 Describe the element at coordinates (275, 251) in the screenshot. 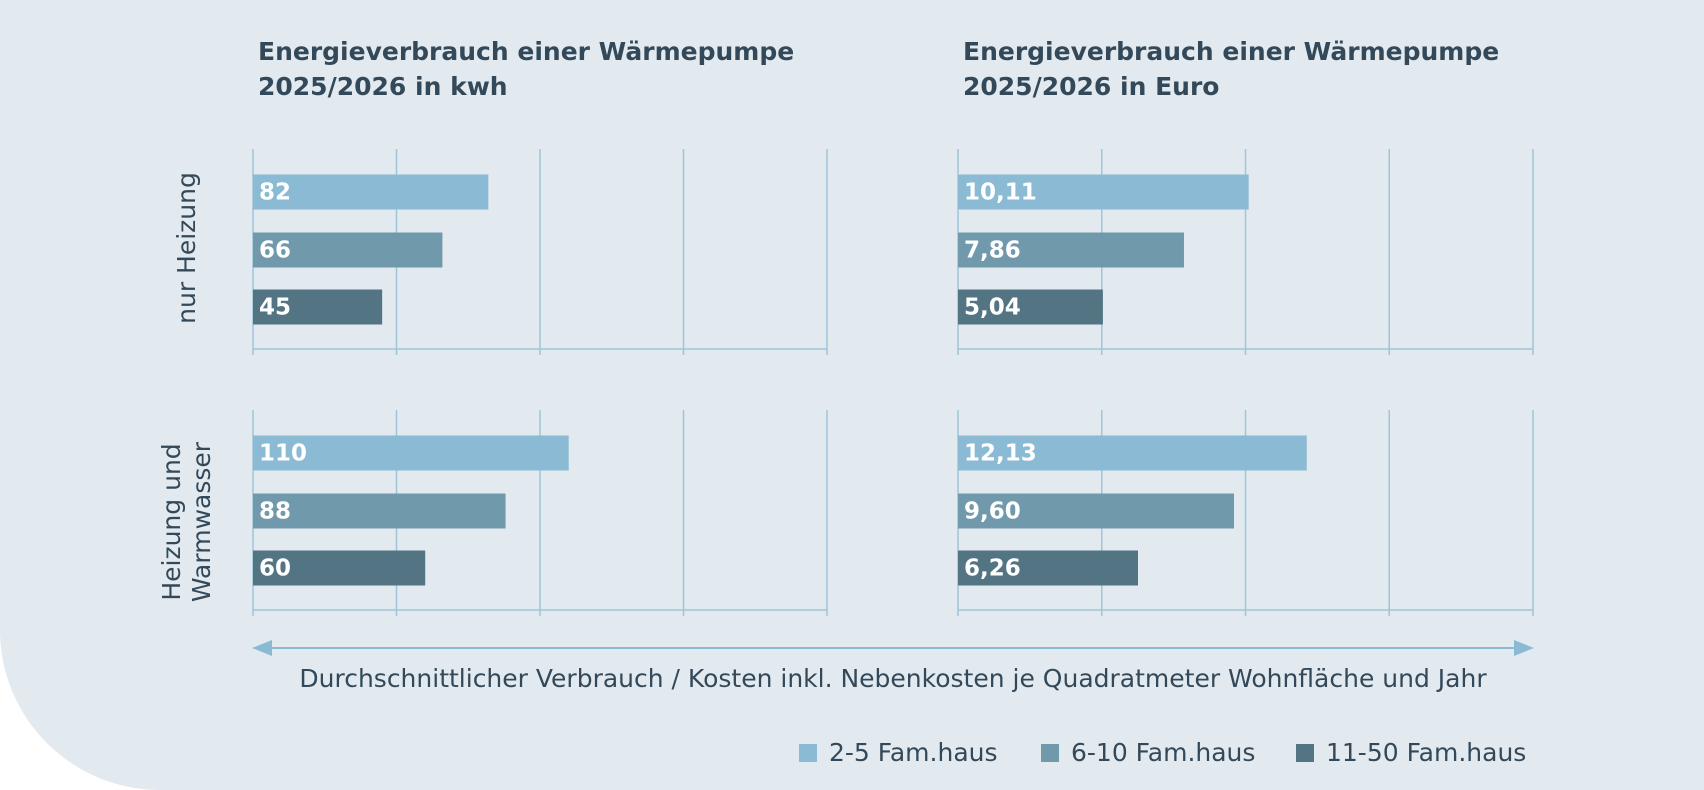

I see `value-label: 66` at that location.